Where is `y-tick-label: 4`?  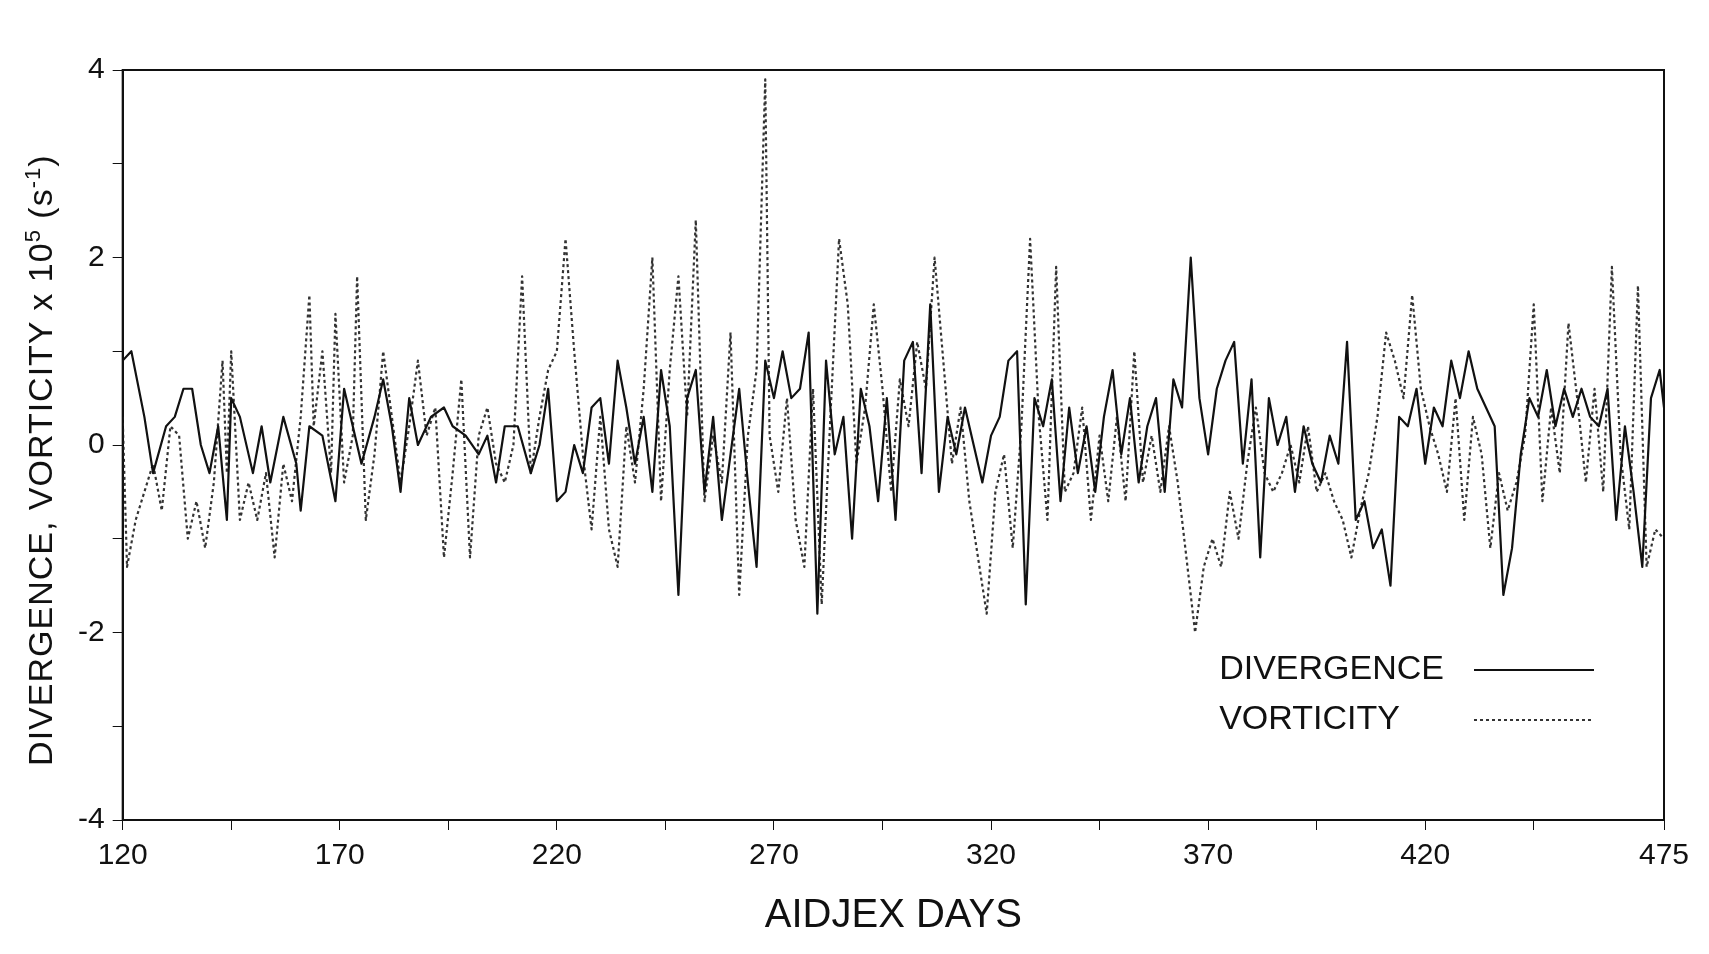
y-tick-label: 4 is located at coordinates (96, 68).